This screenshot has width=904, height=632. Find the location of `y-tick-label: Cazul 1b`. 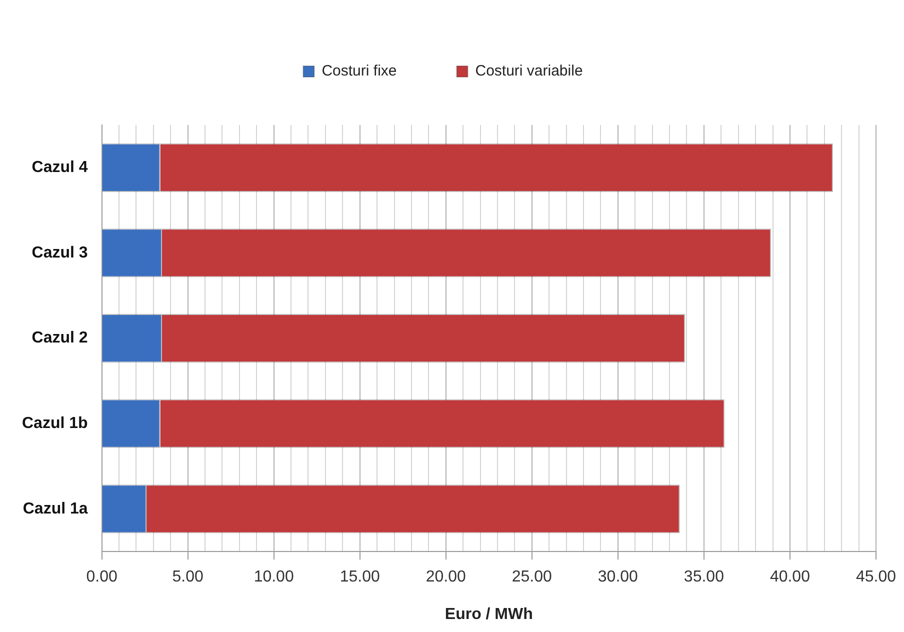

y-tick-label: Cazul 1b is located at coordinates (55, 423).